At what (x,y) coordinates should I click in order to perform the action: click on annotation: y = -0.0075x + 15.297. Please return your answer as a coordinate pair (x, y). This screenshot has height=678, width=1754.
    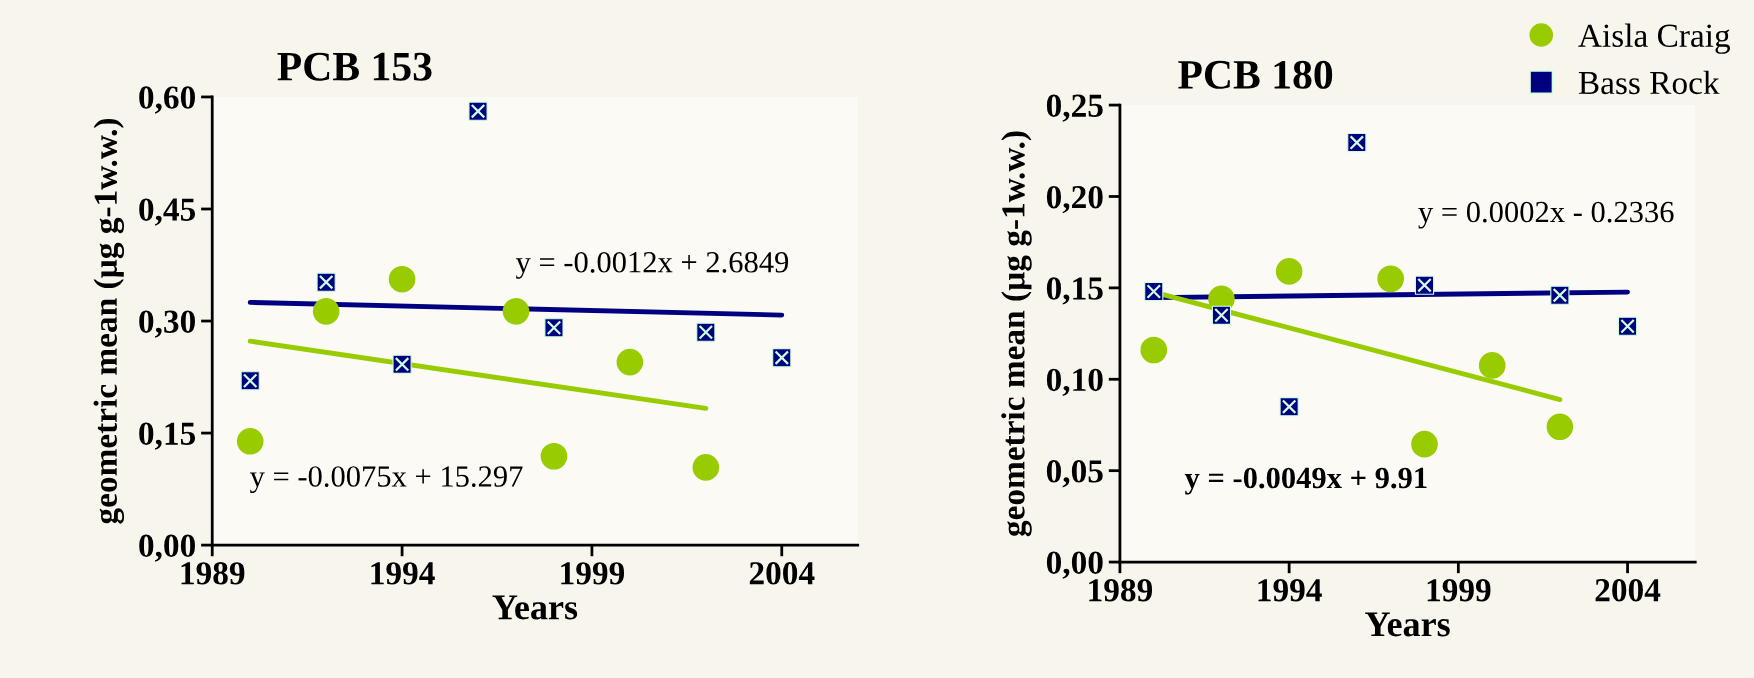
    Looking at the image, I should click on (386, 480).